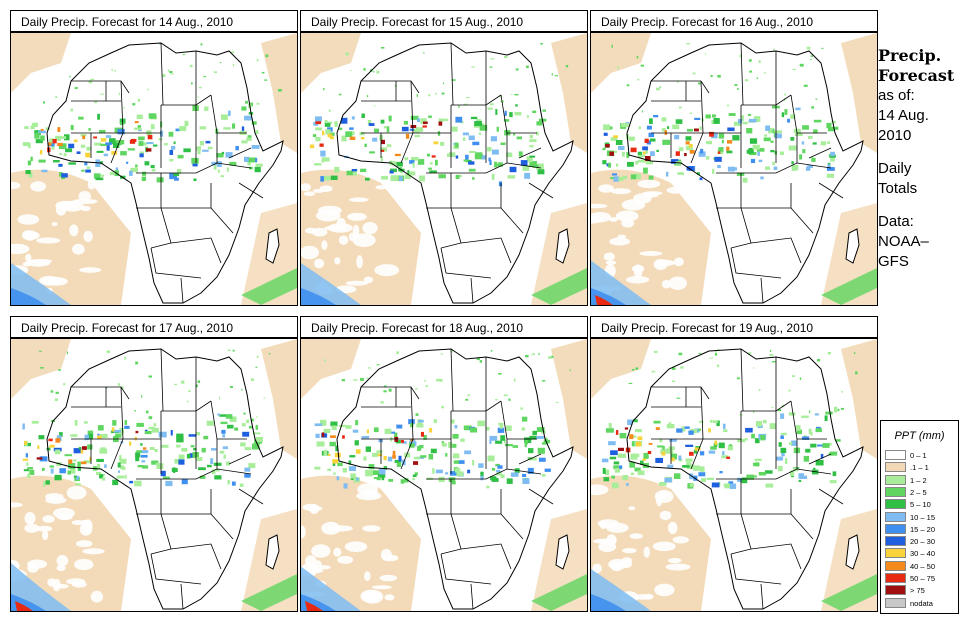 The width and height of the screenshot is (965, 628). I want to click on legend-title: PPT (mm), so click(919, 436).